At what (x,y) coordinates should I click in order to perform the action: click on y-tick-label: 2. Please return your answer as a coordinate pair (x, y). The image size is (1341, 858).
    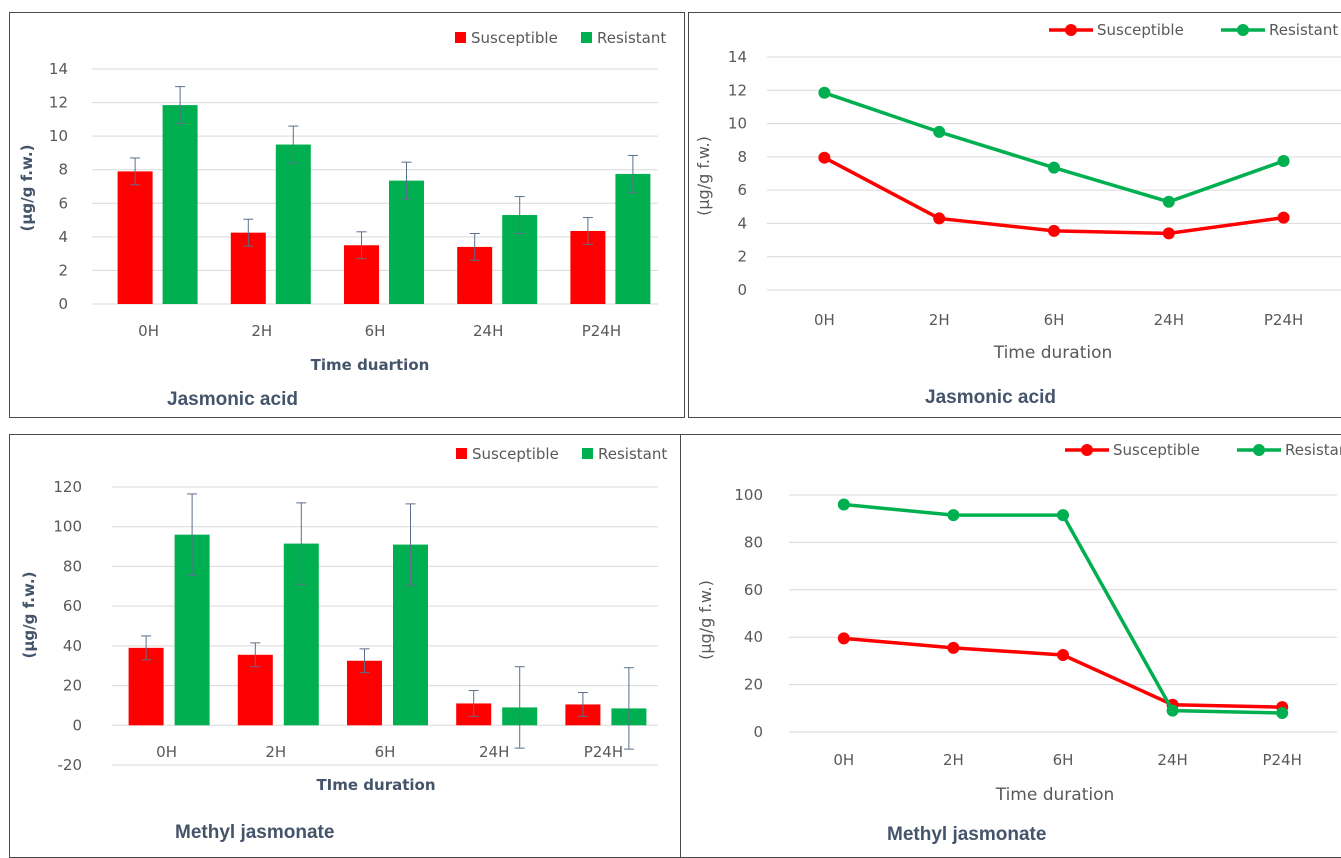
    Looking at the image, I should click on (742, 257).